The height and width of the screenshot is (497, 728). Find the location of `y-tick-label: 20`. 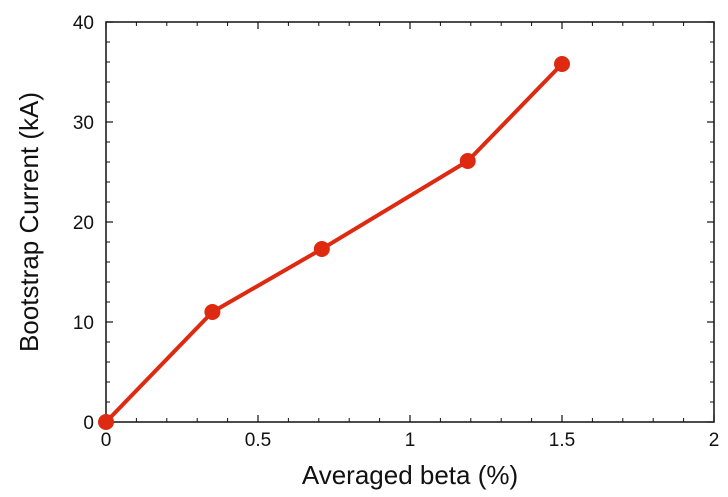

y-tick-label: 20 is located at coordinates (83, 223).